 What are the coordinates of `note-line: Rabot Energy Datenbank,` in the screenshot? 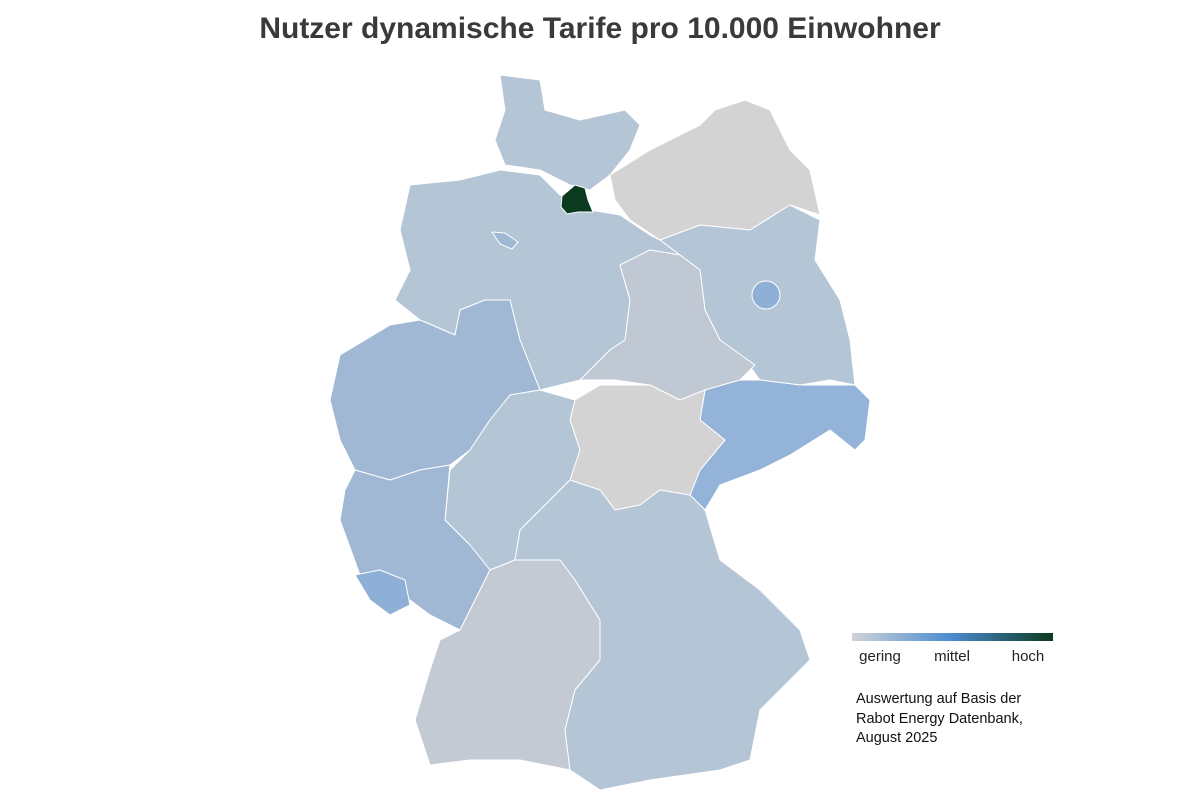 It's located at (939, 719).